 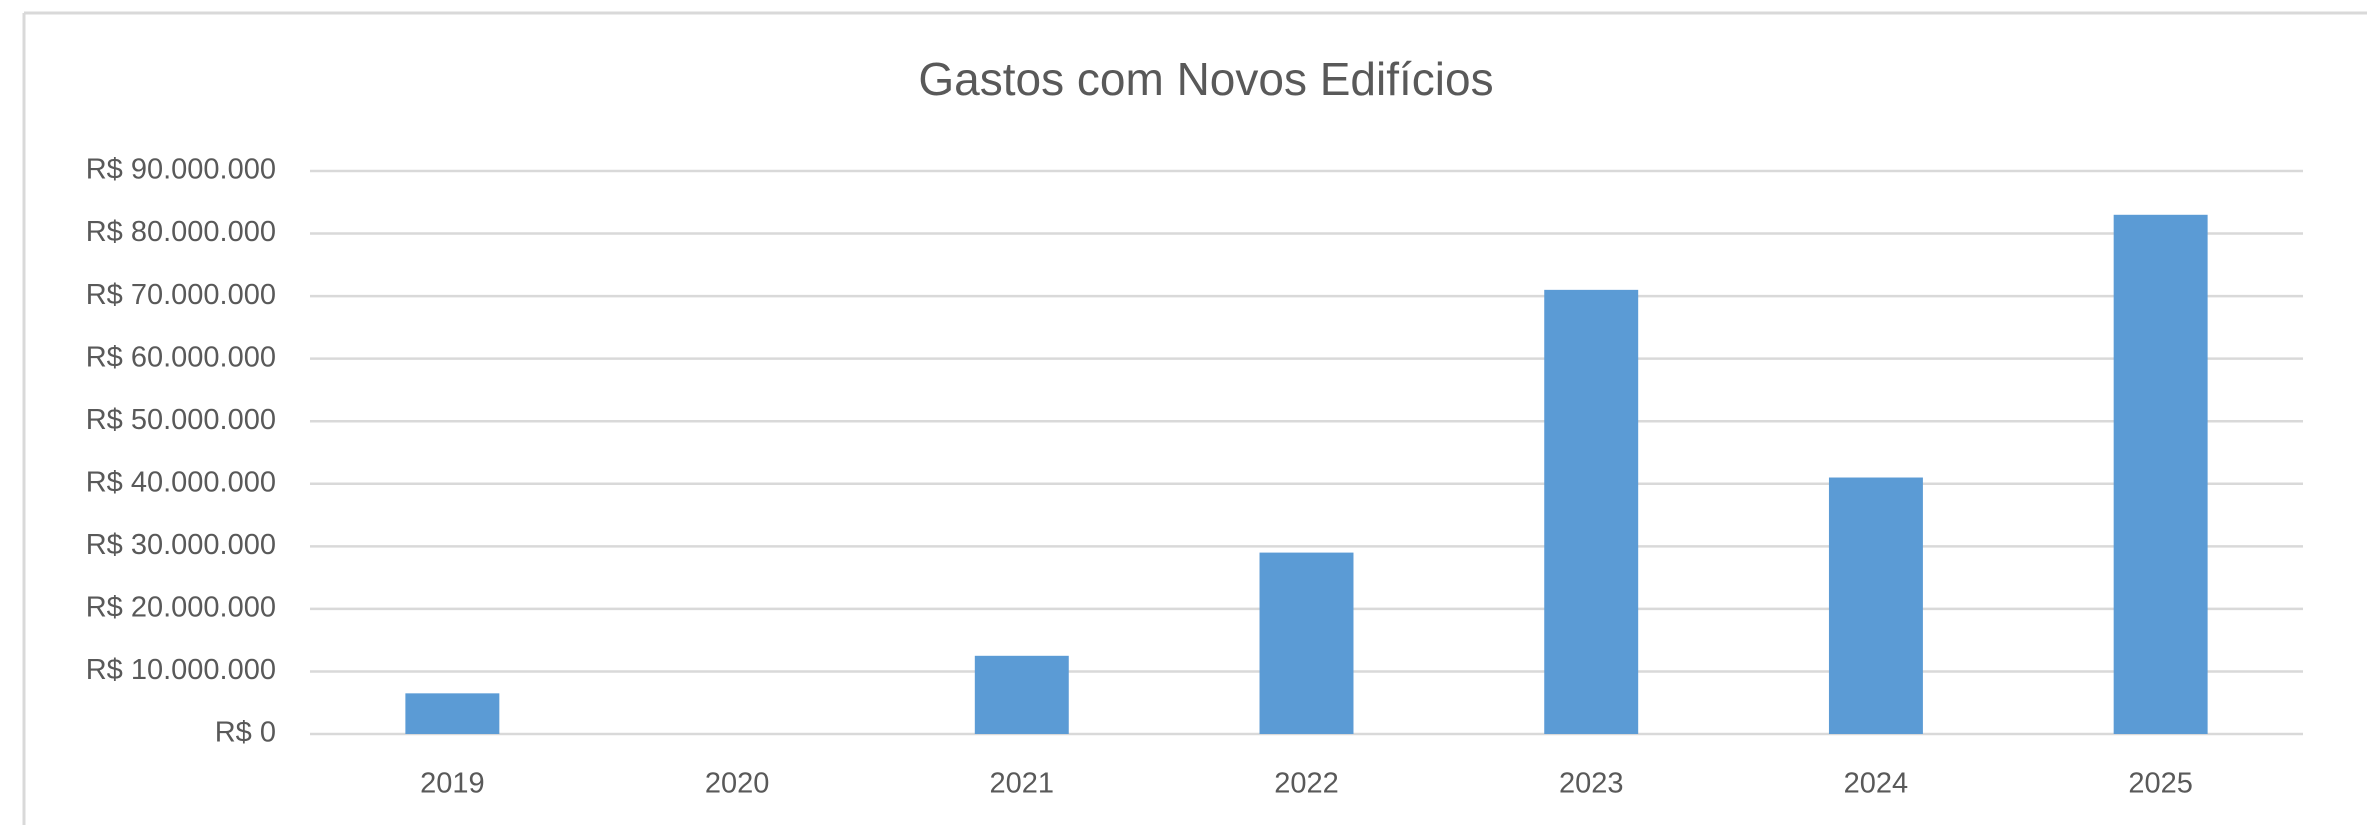 What do you see at coordinates (1022, 784) in the screenshot?
I see `x-tick-label: 2021` at bounding box center [1022, 784].